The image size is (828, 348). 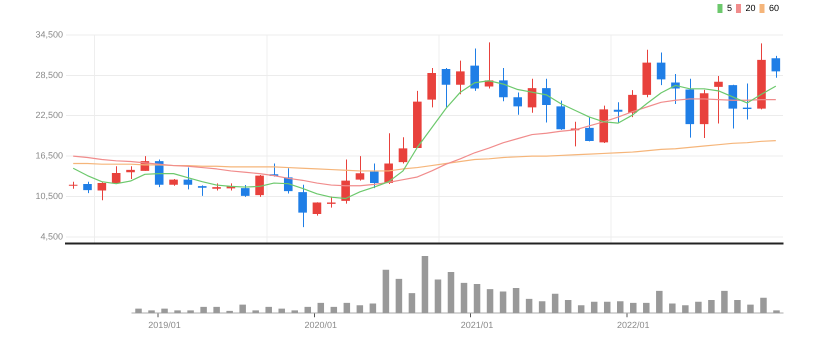 What do you see at coordinates (750, 7) in the screenshot?
I see `legend-label: 20` at bounding box center [750, 7].